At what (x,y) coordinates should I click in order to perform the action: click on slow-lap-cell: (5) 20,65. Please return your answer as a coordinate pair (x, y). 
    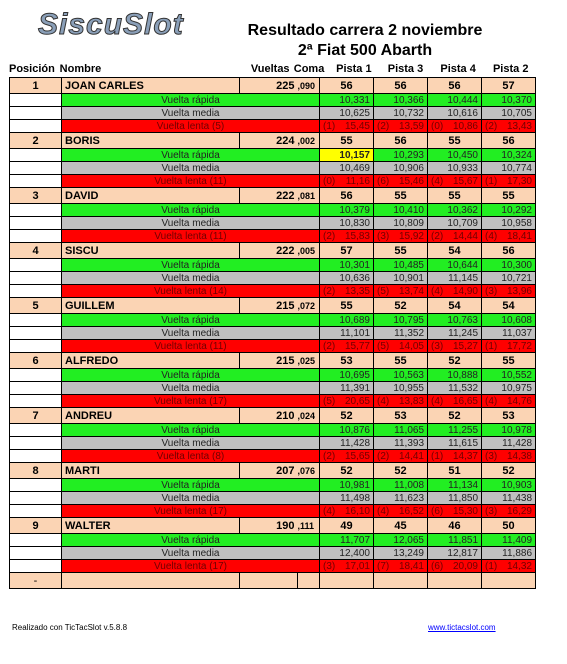
    Looking at the image, I should click on (346, 401).